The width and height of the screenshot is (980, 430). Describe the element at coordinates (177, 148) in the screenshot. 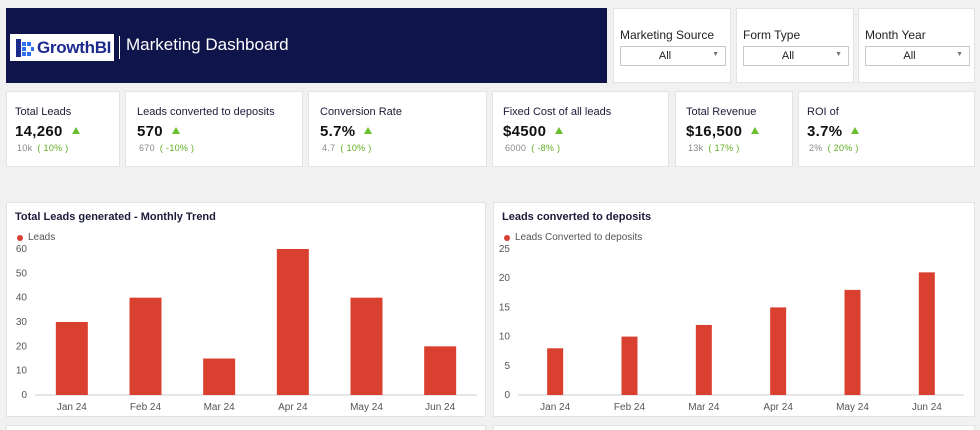

I see `kpi-change-percent: ( -10% )` at that location.